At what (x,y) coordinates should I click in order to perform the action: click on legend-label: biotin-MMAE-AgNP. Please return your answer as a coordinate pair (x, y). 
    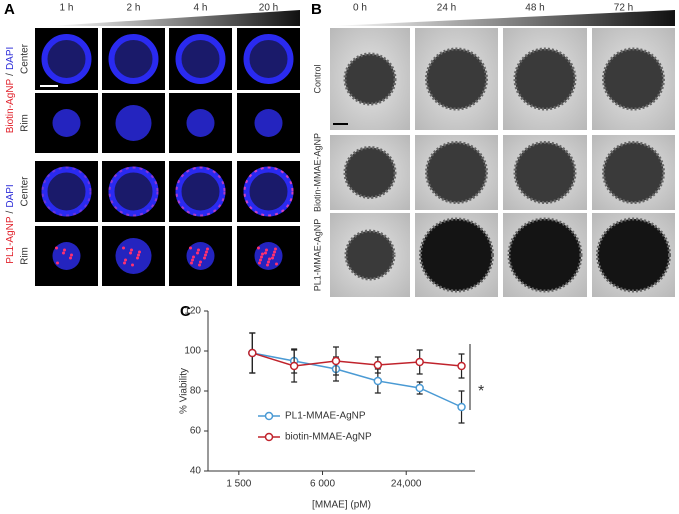
    Looking at the image, I should click on (328, 437).